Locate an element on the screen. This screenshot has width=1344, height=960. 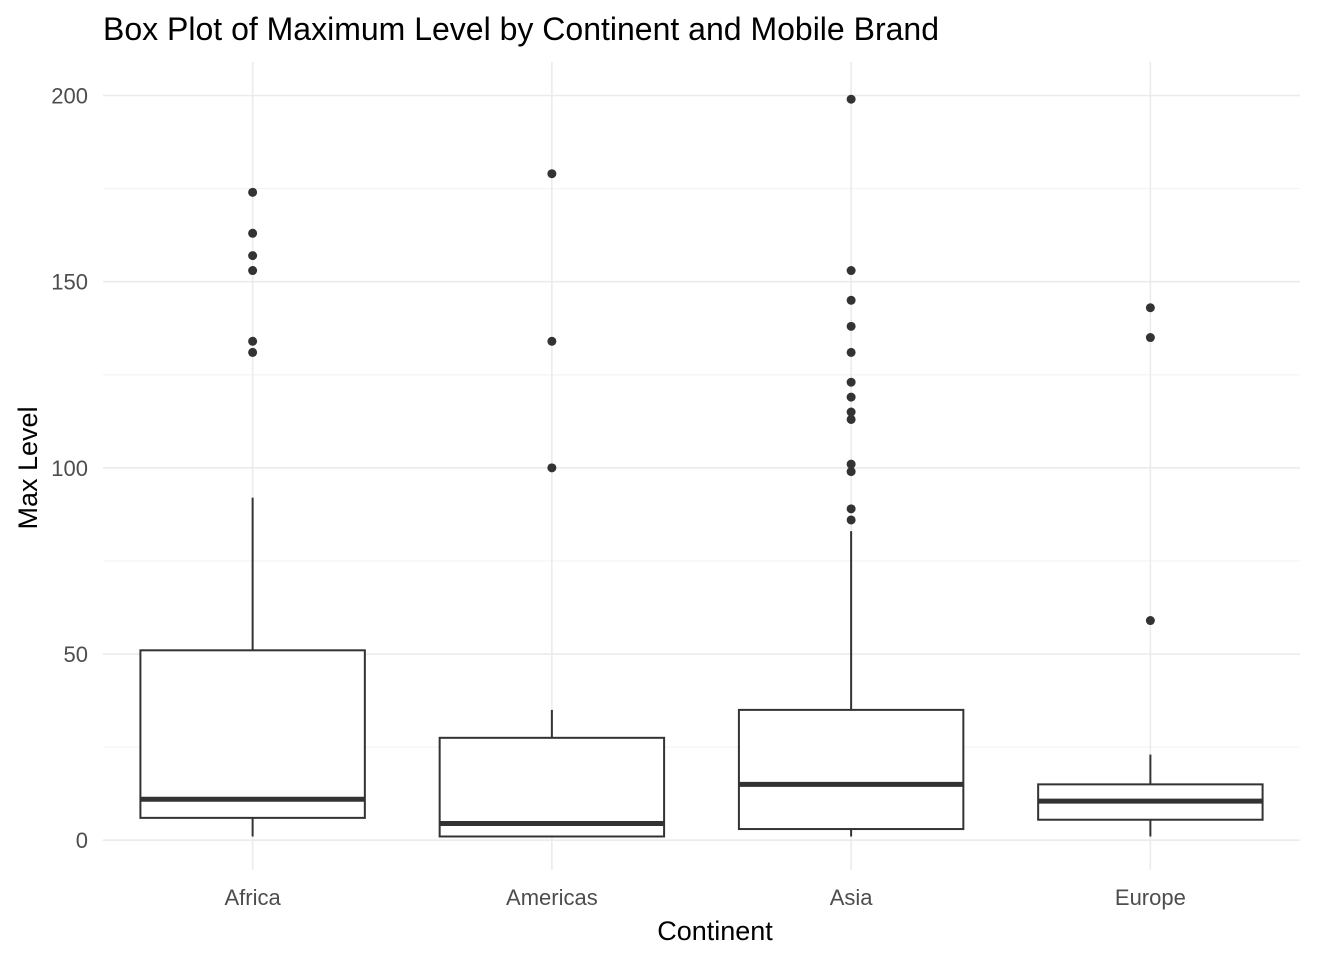
y-tick-label: 100 is located at coordinates (69, 468).